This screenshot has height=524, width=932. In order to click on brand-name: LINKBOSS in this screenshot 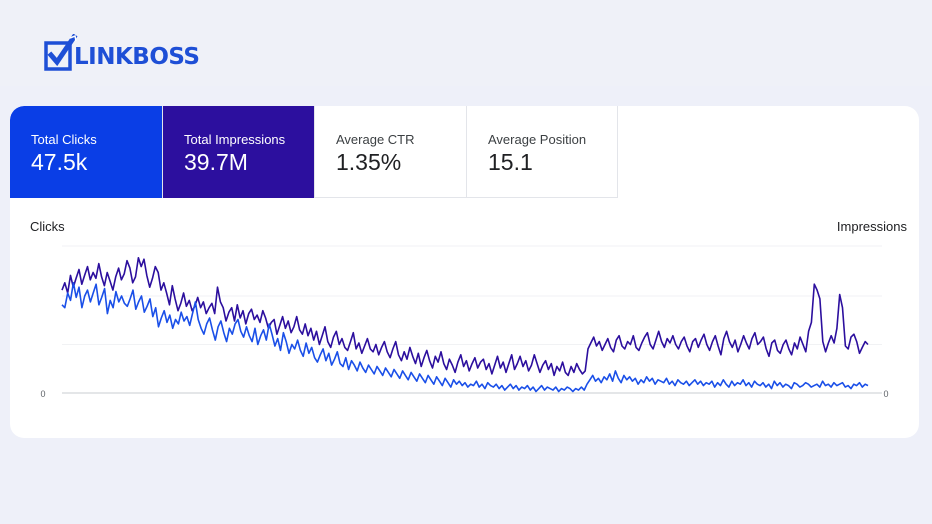, I will do `click(137, 57)`.